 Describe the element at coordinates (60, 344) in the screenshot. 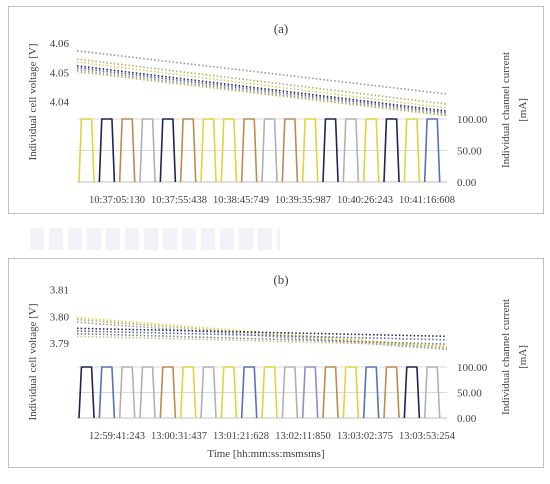

I see `chart-b-voltage-tick-2: 3.79` at that location.